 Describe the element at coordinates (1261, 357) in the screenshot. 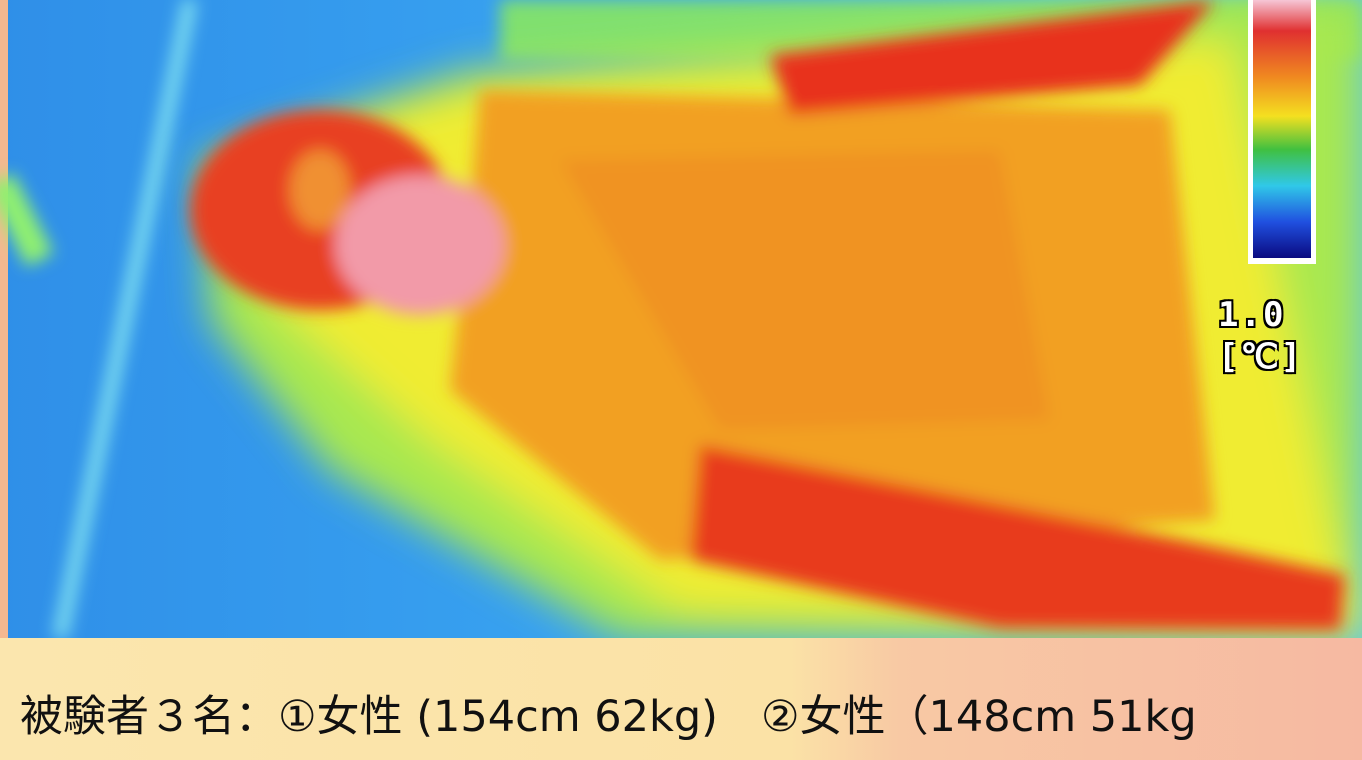

I see `scale-unit: [℃]` at that location.